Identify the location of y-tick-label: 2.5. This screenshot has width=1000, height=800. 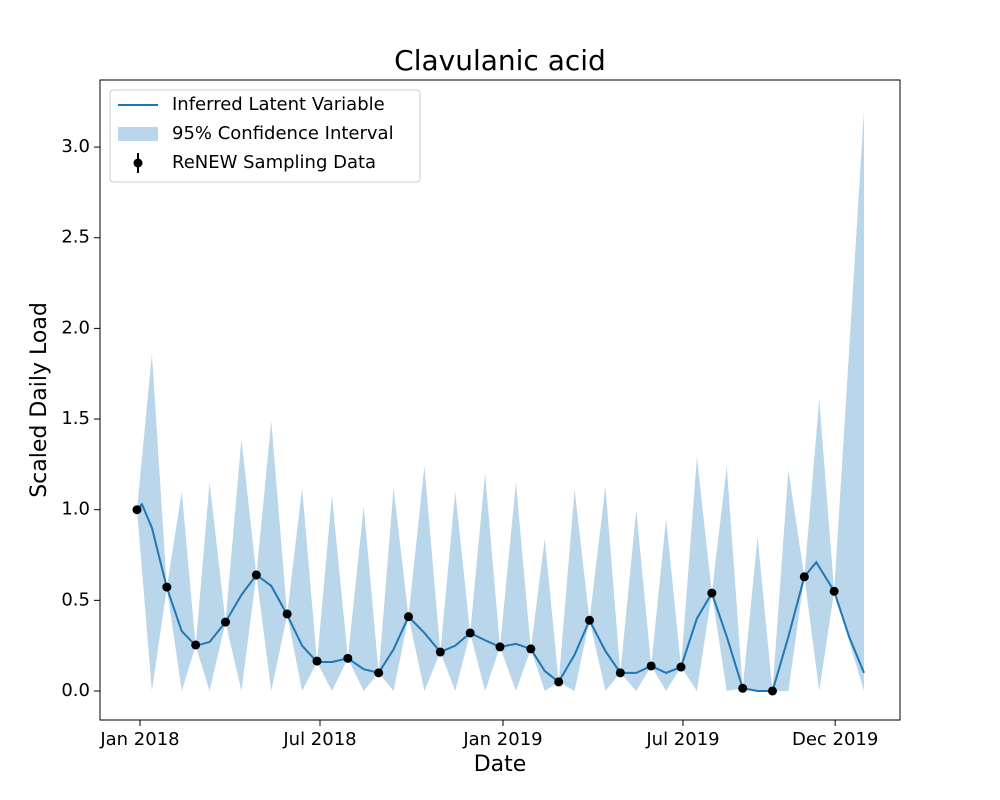
(75, 237).